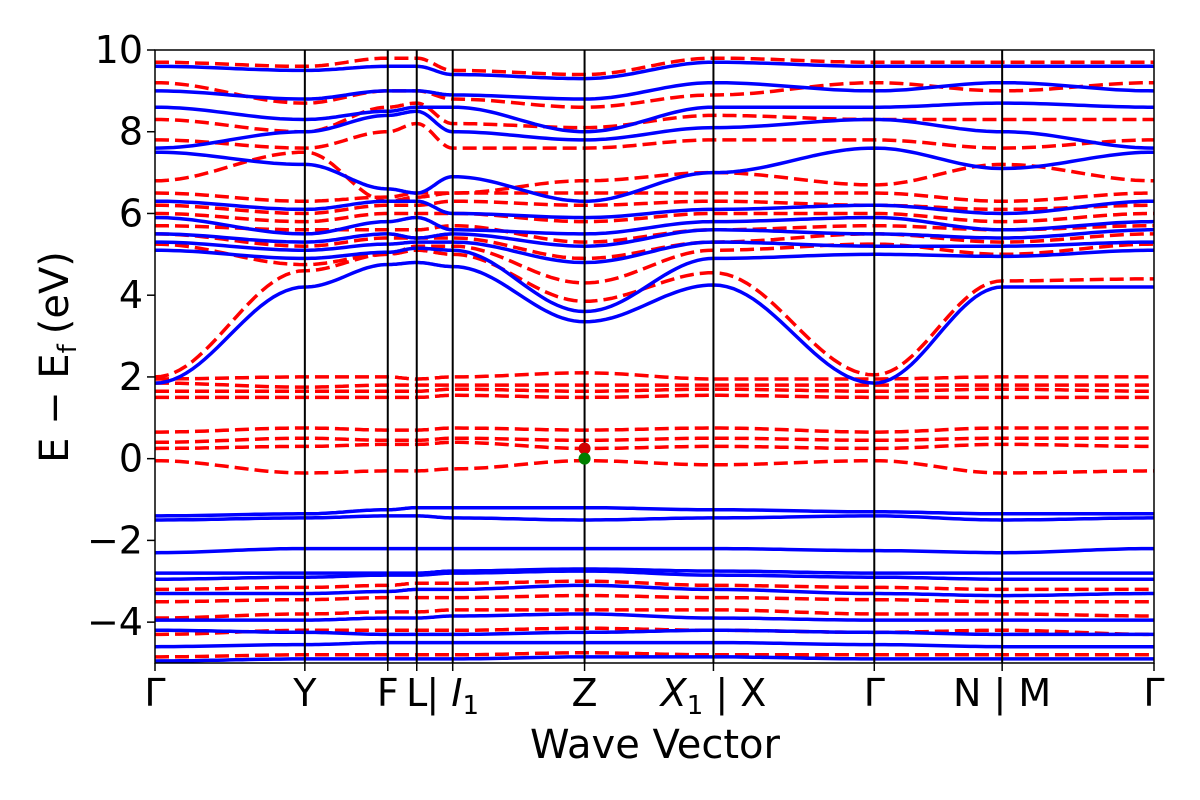  Describe the element at coordinates (115, 622) in the screenshot. I see `y-tick-label: −4` at that location.